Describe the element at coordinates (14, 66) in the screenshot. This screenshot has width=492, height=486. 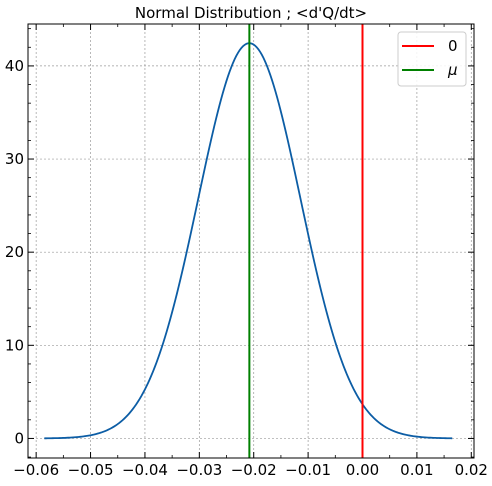
I see `y-tick-label: 40` at that location.